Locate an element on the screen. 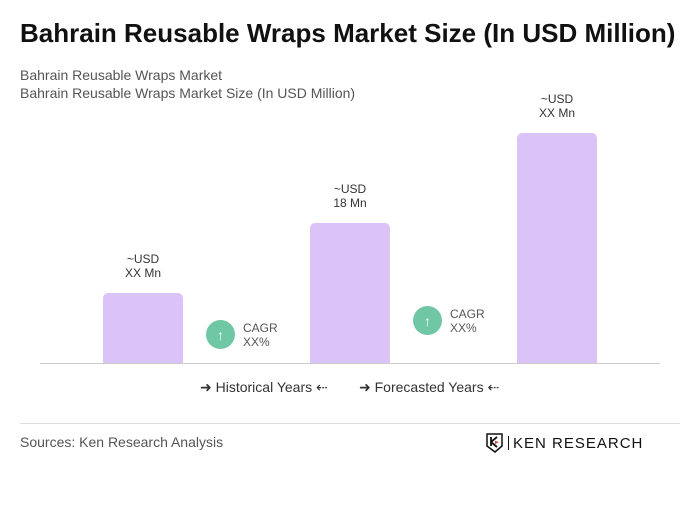 The height and width of the screenshot is (520, 700). legend-label: Forecasted Years is located at coordinates (429, 387).